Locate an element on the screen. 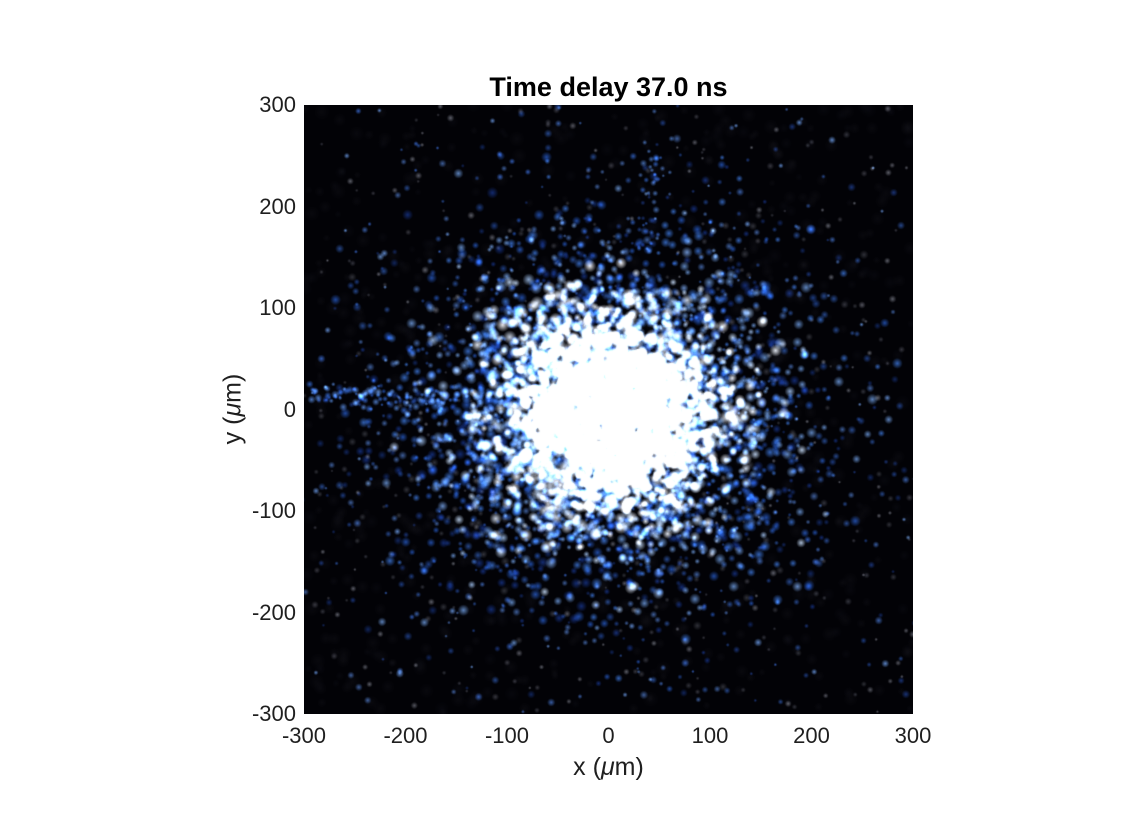  y-tick-label: -200 is located at coordinates (273, 612).